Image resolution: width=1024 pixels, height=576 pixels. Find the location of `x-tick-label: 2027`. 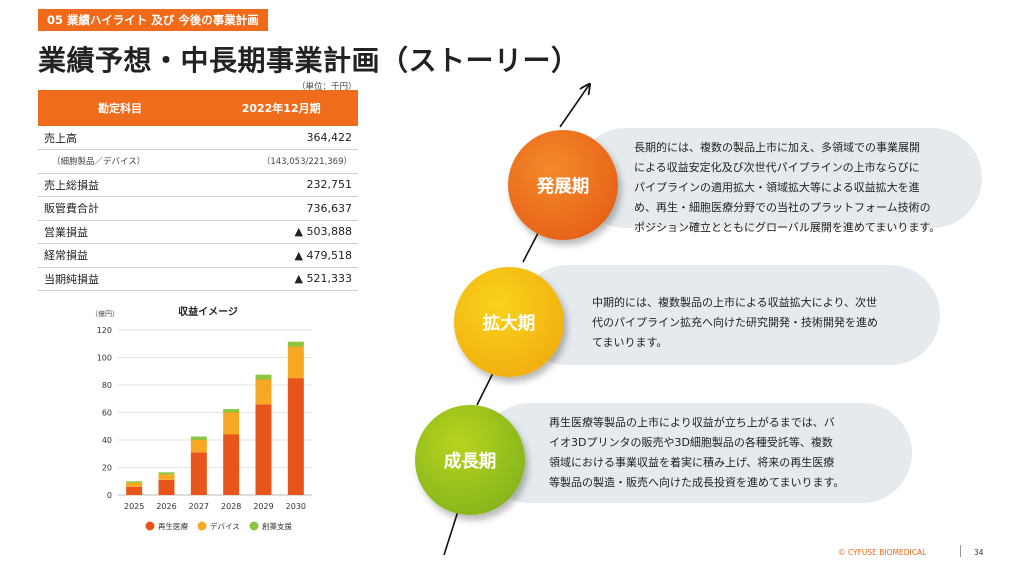

x-tick-label: 2027 is located at coordinates (199, 506).